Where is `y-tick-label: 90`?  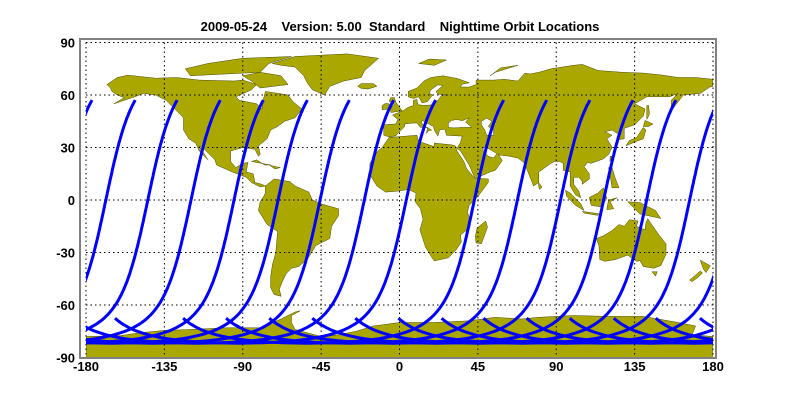 y-tick-label: 90 is located at coordinates (68, 43).